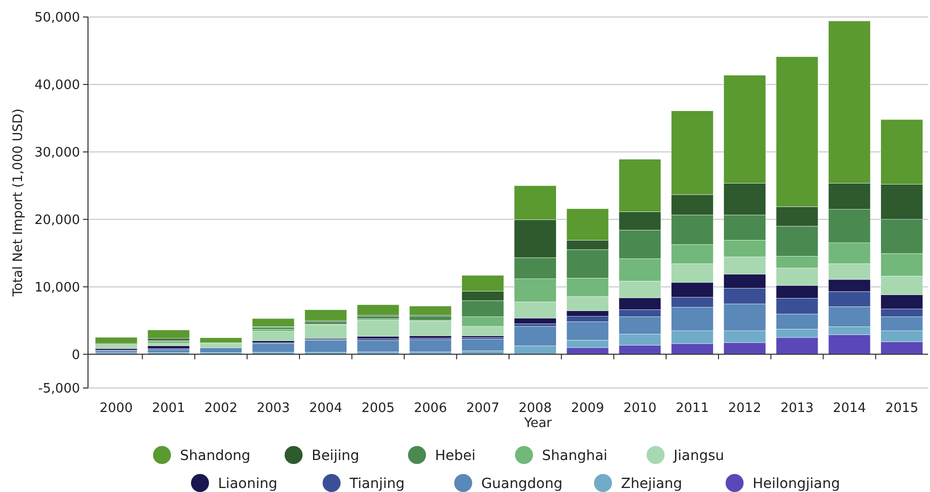 Image resolution: width=930 pixels, height=492 pixels. What do you see at coordinates (169, 408) in the screenshot?
I see `x-tick-label: 2001` at bounding box center [169, 408].